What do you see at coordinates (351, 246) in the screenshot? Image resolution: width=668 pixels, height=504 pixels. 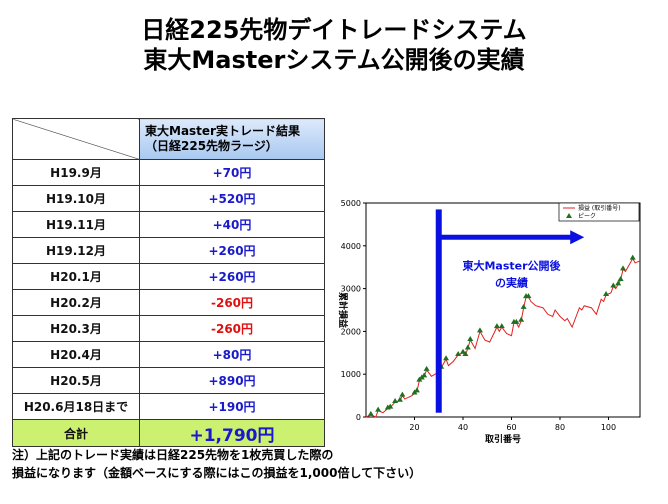 I see `y-tick-label: 4000` at bounding box center [351, 246].